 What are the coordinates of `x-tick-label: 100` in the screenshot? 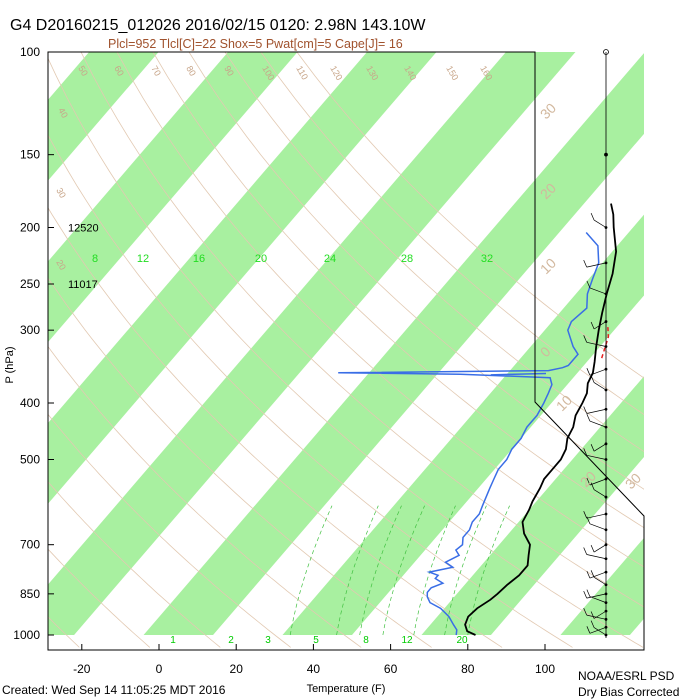 It's located at (545, 669).